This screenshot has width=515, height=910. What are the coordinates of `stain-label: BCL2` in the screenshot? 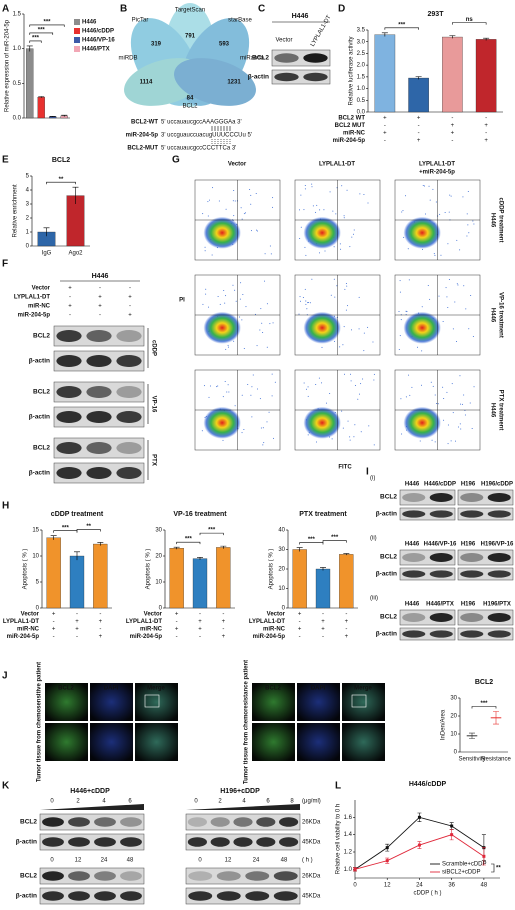 It's located at (66, 689).